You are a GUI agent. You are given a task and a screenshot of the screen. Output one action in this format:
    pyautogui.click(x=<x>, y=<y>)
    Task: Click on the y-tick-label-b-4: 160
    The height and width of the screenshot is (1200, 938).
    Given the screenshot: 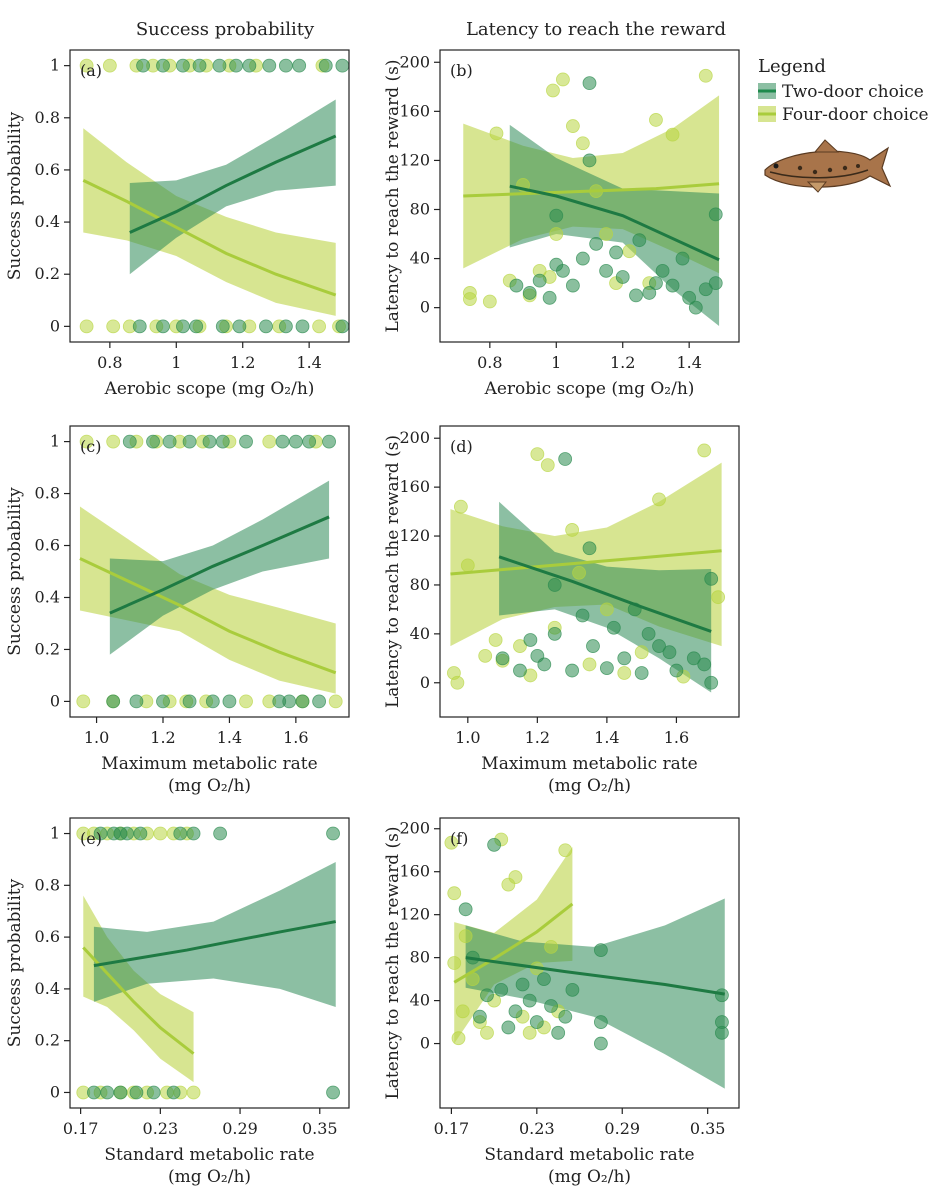 What is the action you would take?
    pyautogui.click(x=414, y=110)
    